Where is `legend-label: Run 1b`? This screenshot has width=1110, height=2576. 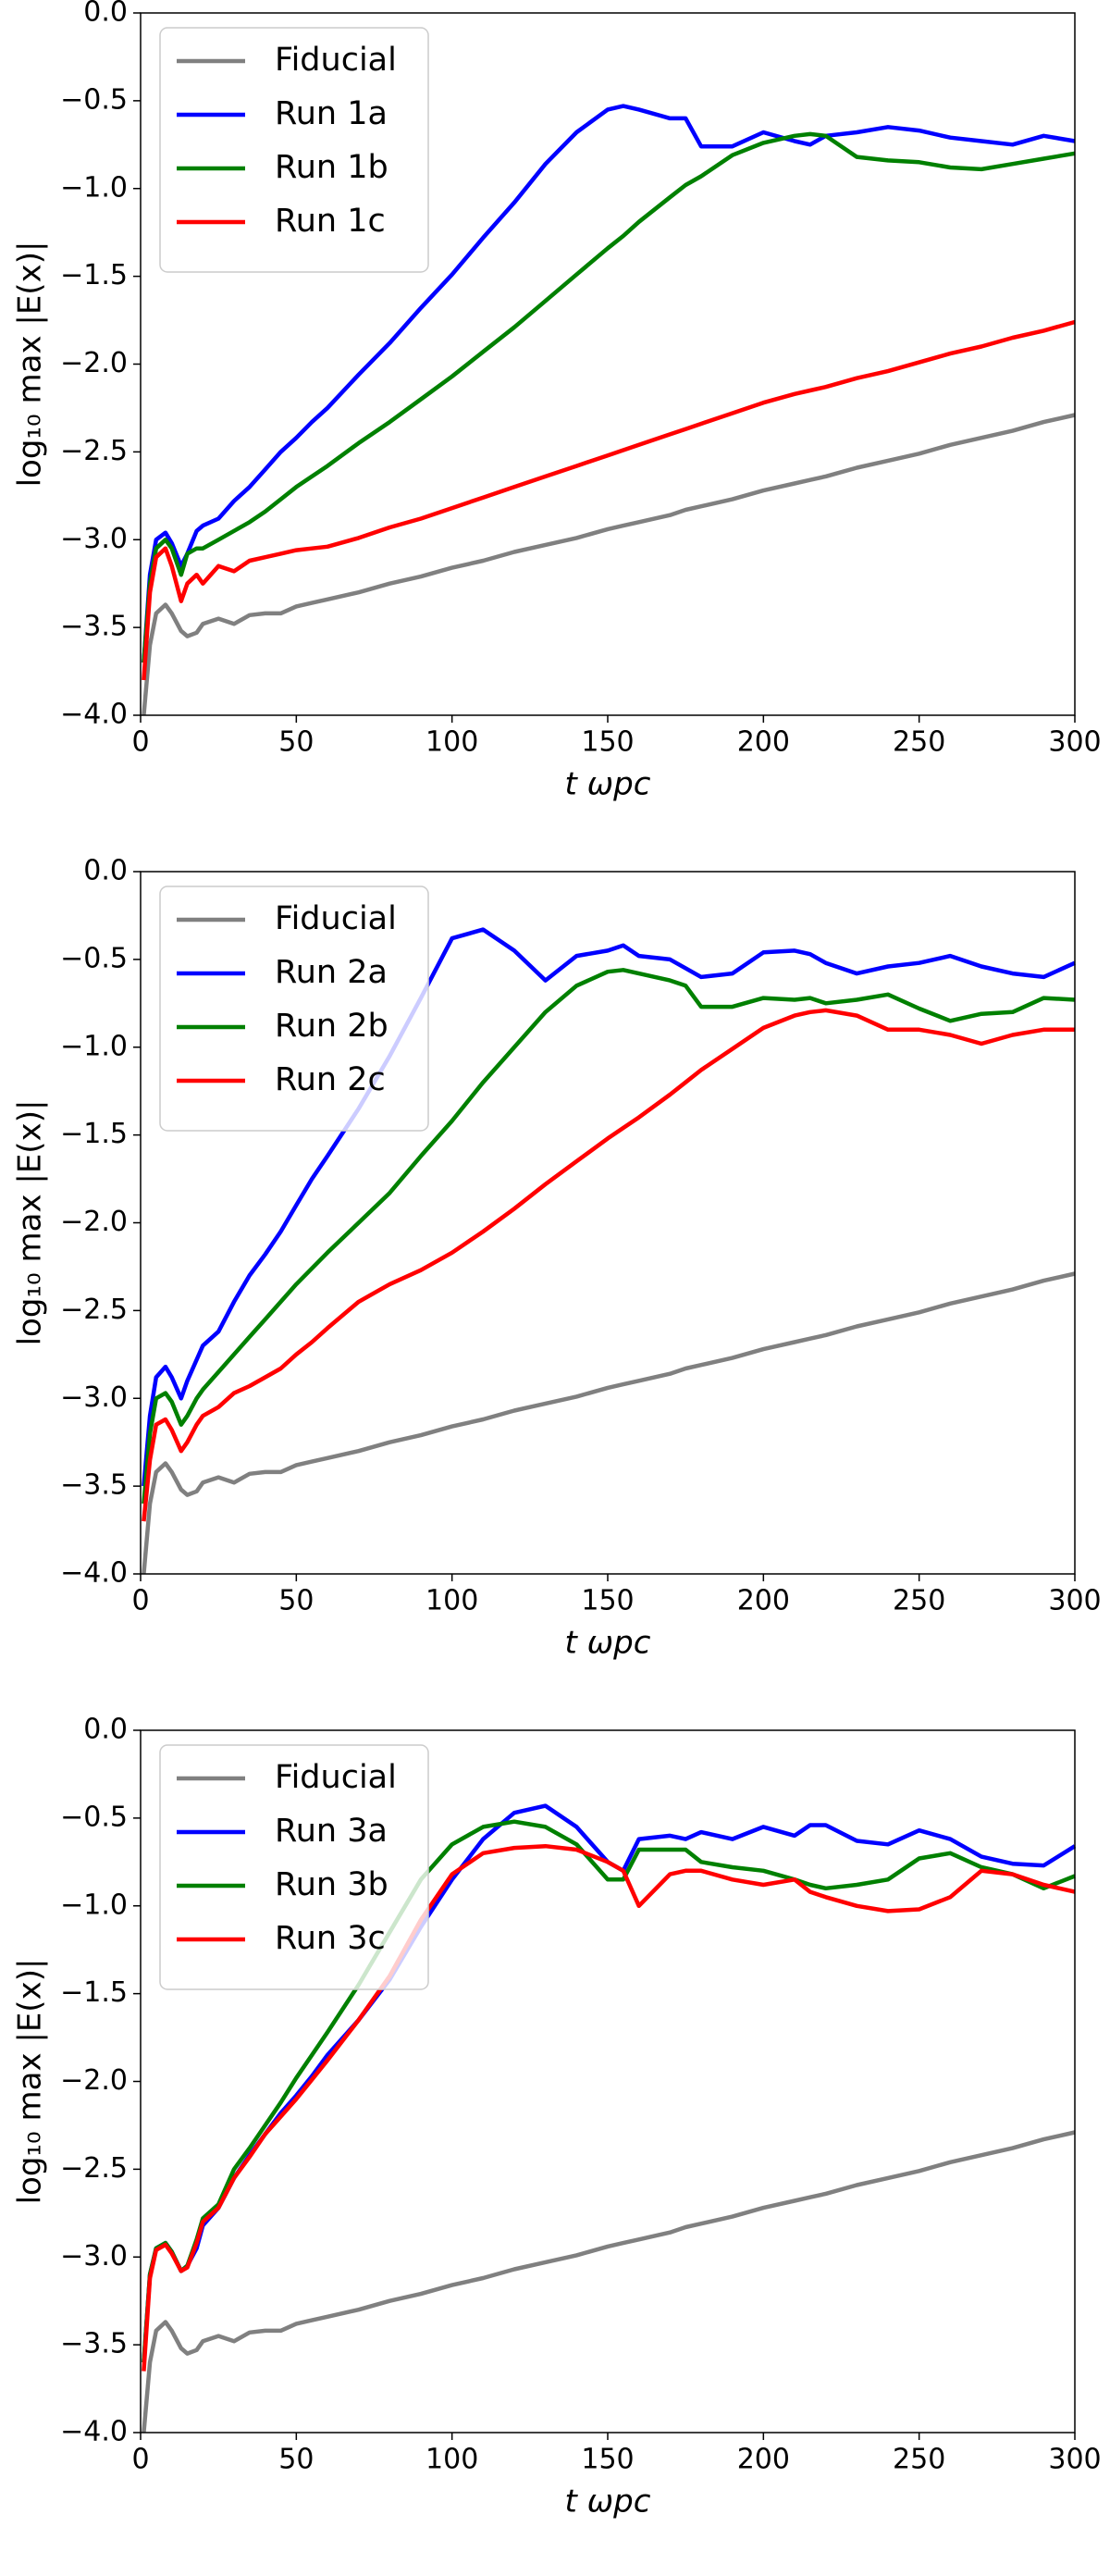 legend-label: Run 1b is located at coordinates (331, 167).